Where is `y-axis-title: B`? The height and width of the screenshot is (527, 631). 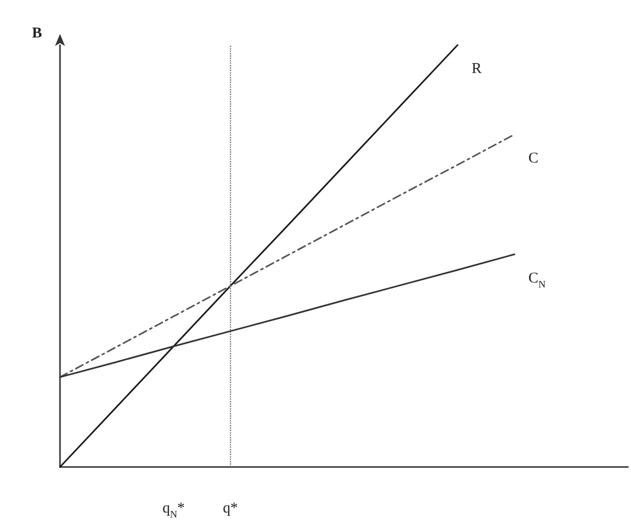
y-axis-title: B is located at coordinates (37, 34).